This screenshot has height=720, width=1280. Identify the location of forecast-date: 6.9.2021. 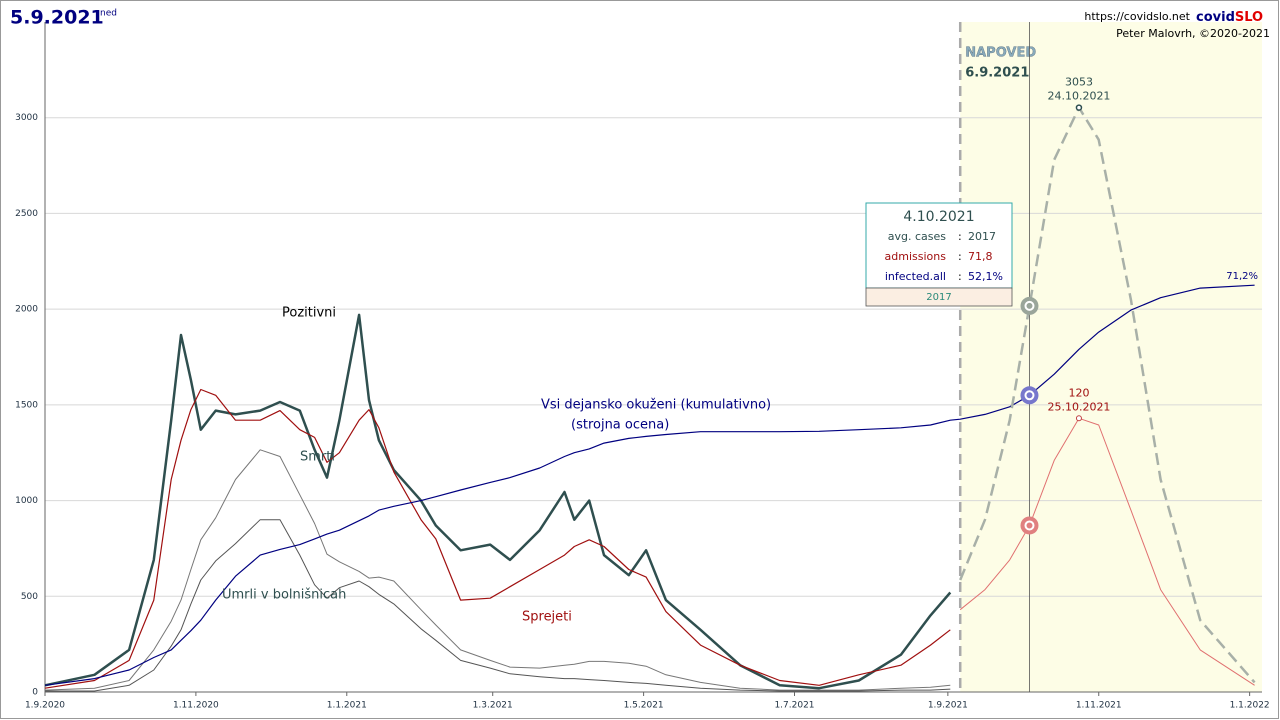
(997, 73).